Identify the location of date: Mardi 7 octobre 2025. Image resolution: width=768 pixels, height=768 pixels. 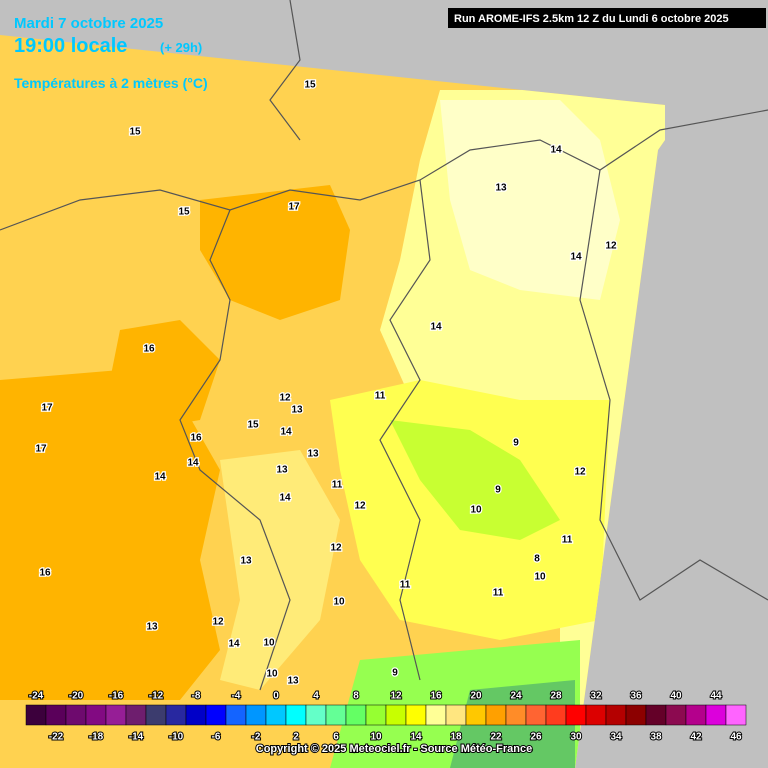
(88, 23).